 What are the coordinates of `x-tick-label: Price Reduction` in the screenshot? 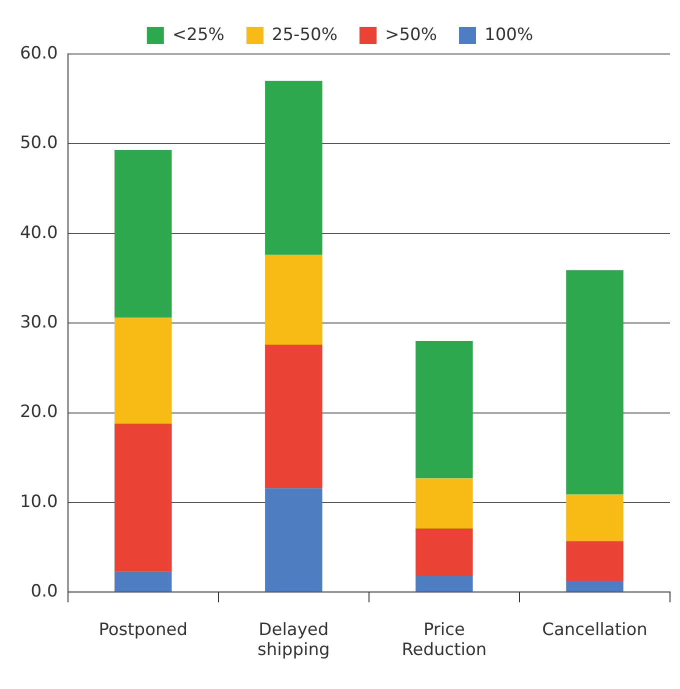 It's located at (444, 640).